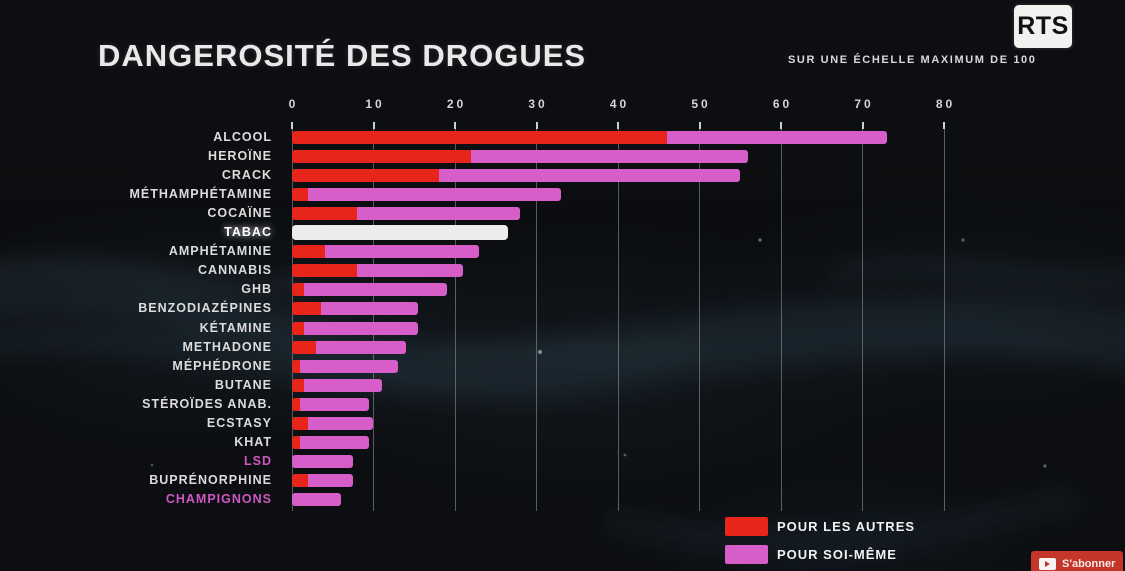  I want to click on bar-label: STÉROÏDES ANAB., so click(207, 403).